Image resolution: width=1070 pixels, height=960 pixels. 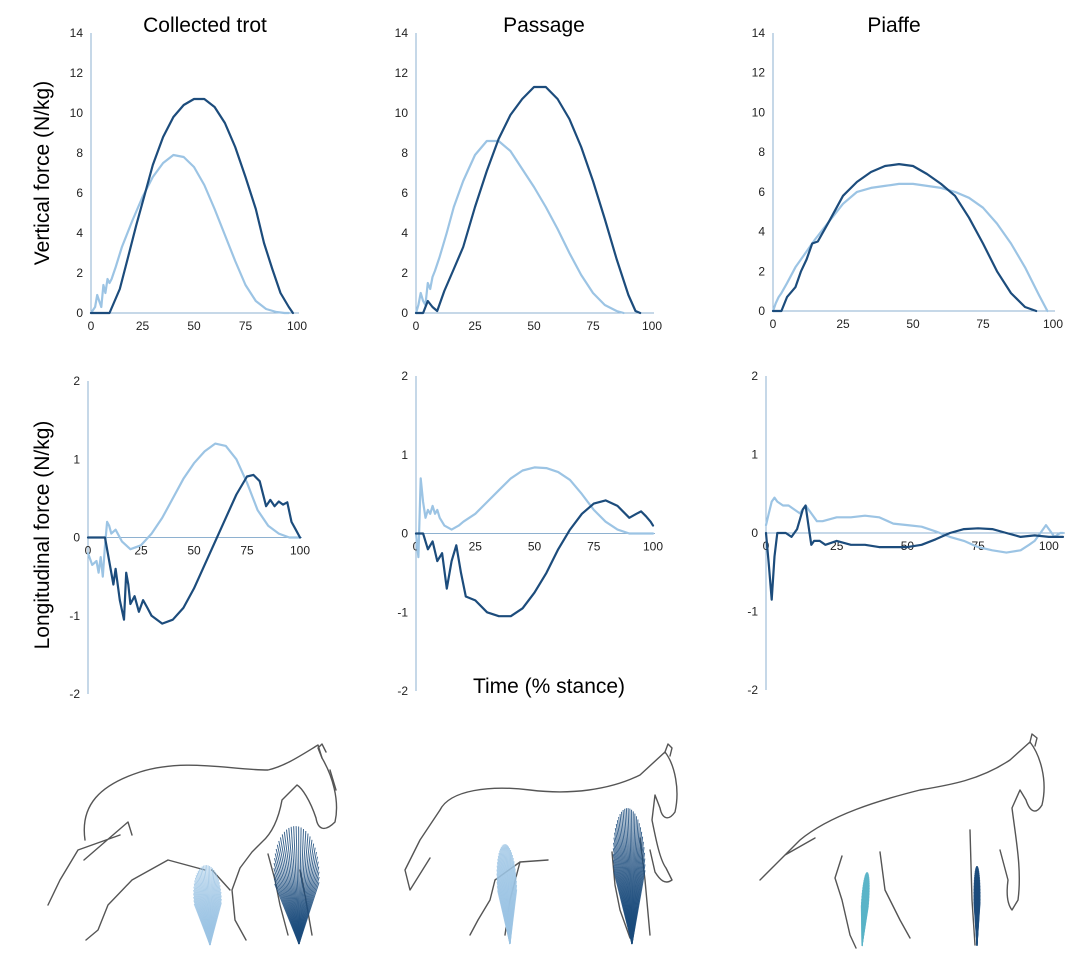 I want to click on piaffe-vertical-y-tick-label: 12, so click(x=759, y=73).